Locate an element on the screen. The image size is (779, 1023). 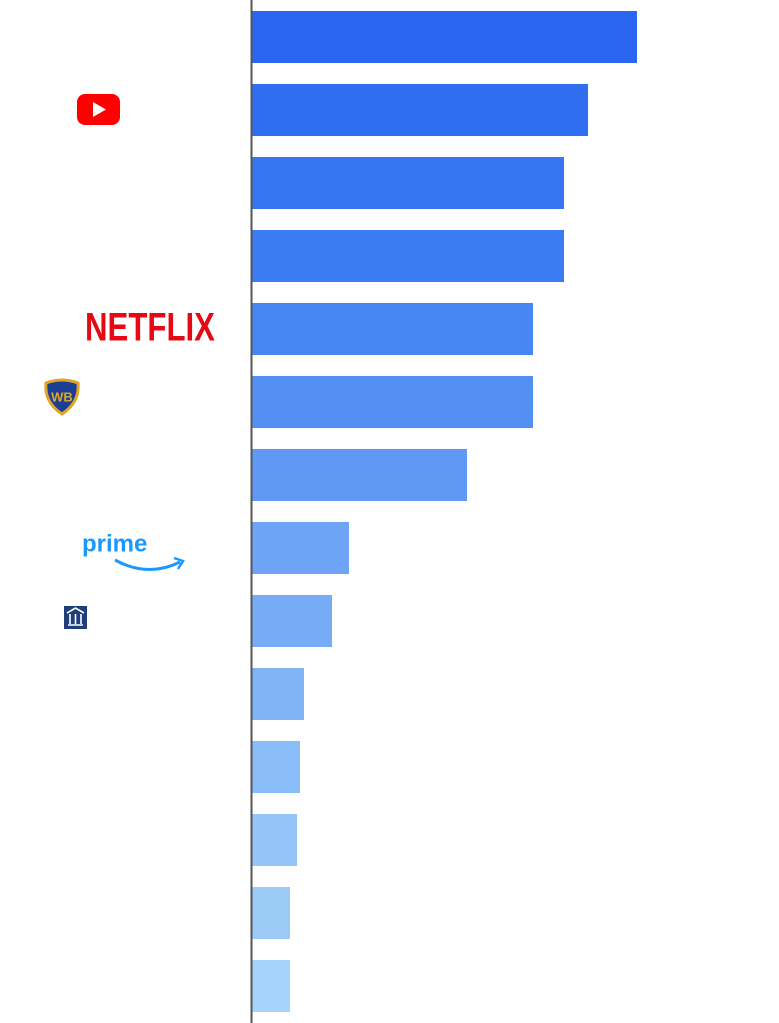
prime-logo: prime is located at coordinates (133, 551).